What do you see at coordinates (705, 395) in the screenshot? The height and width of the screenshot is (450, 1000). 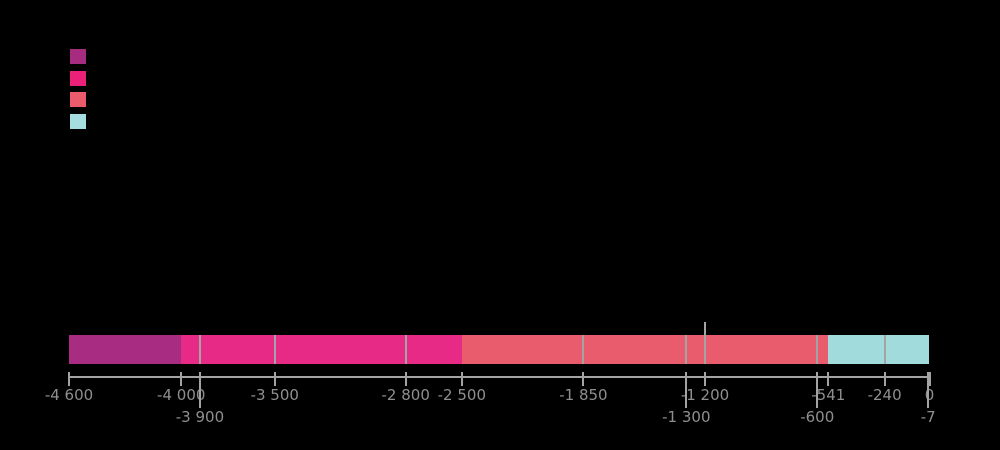 I see `axis-tick-label-row1: -1 200` at bounding box center [705, 395].